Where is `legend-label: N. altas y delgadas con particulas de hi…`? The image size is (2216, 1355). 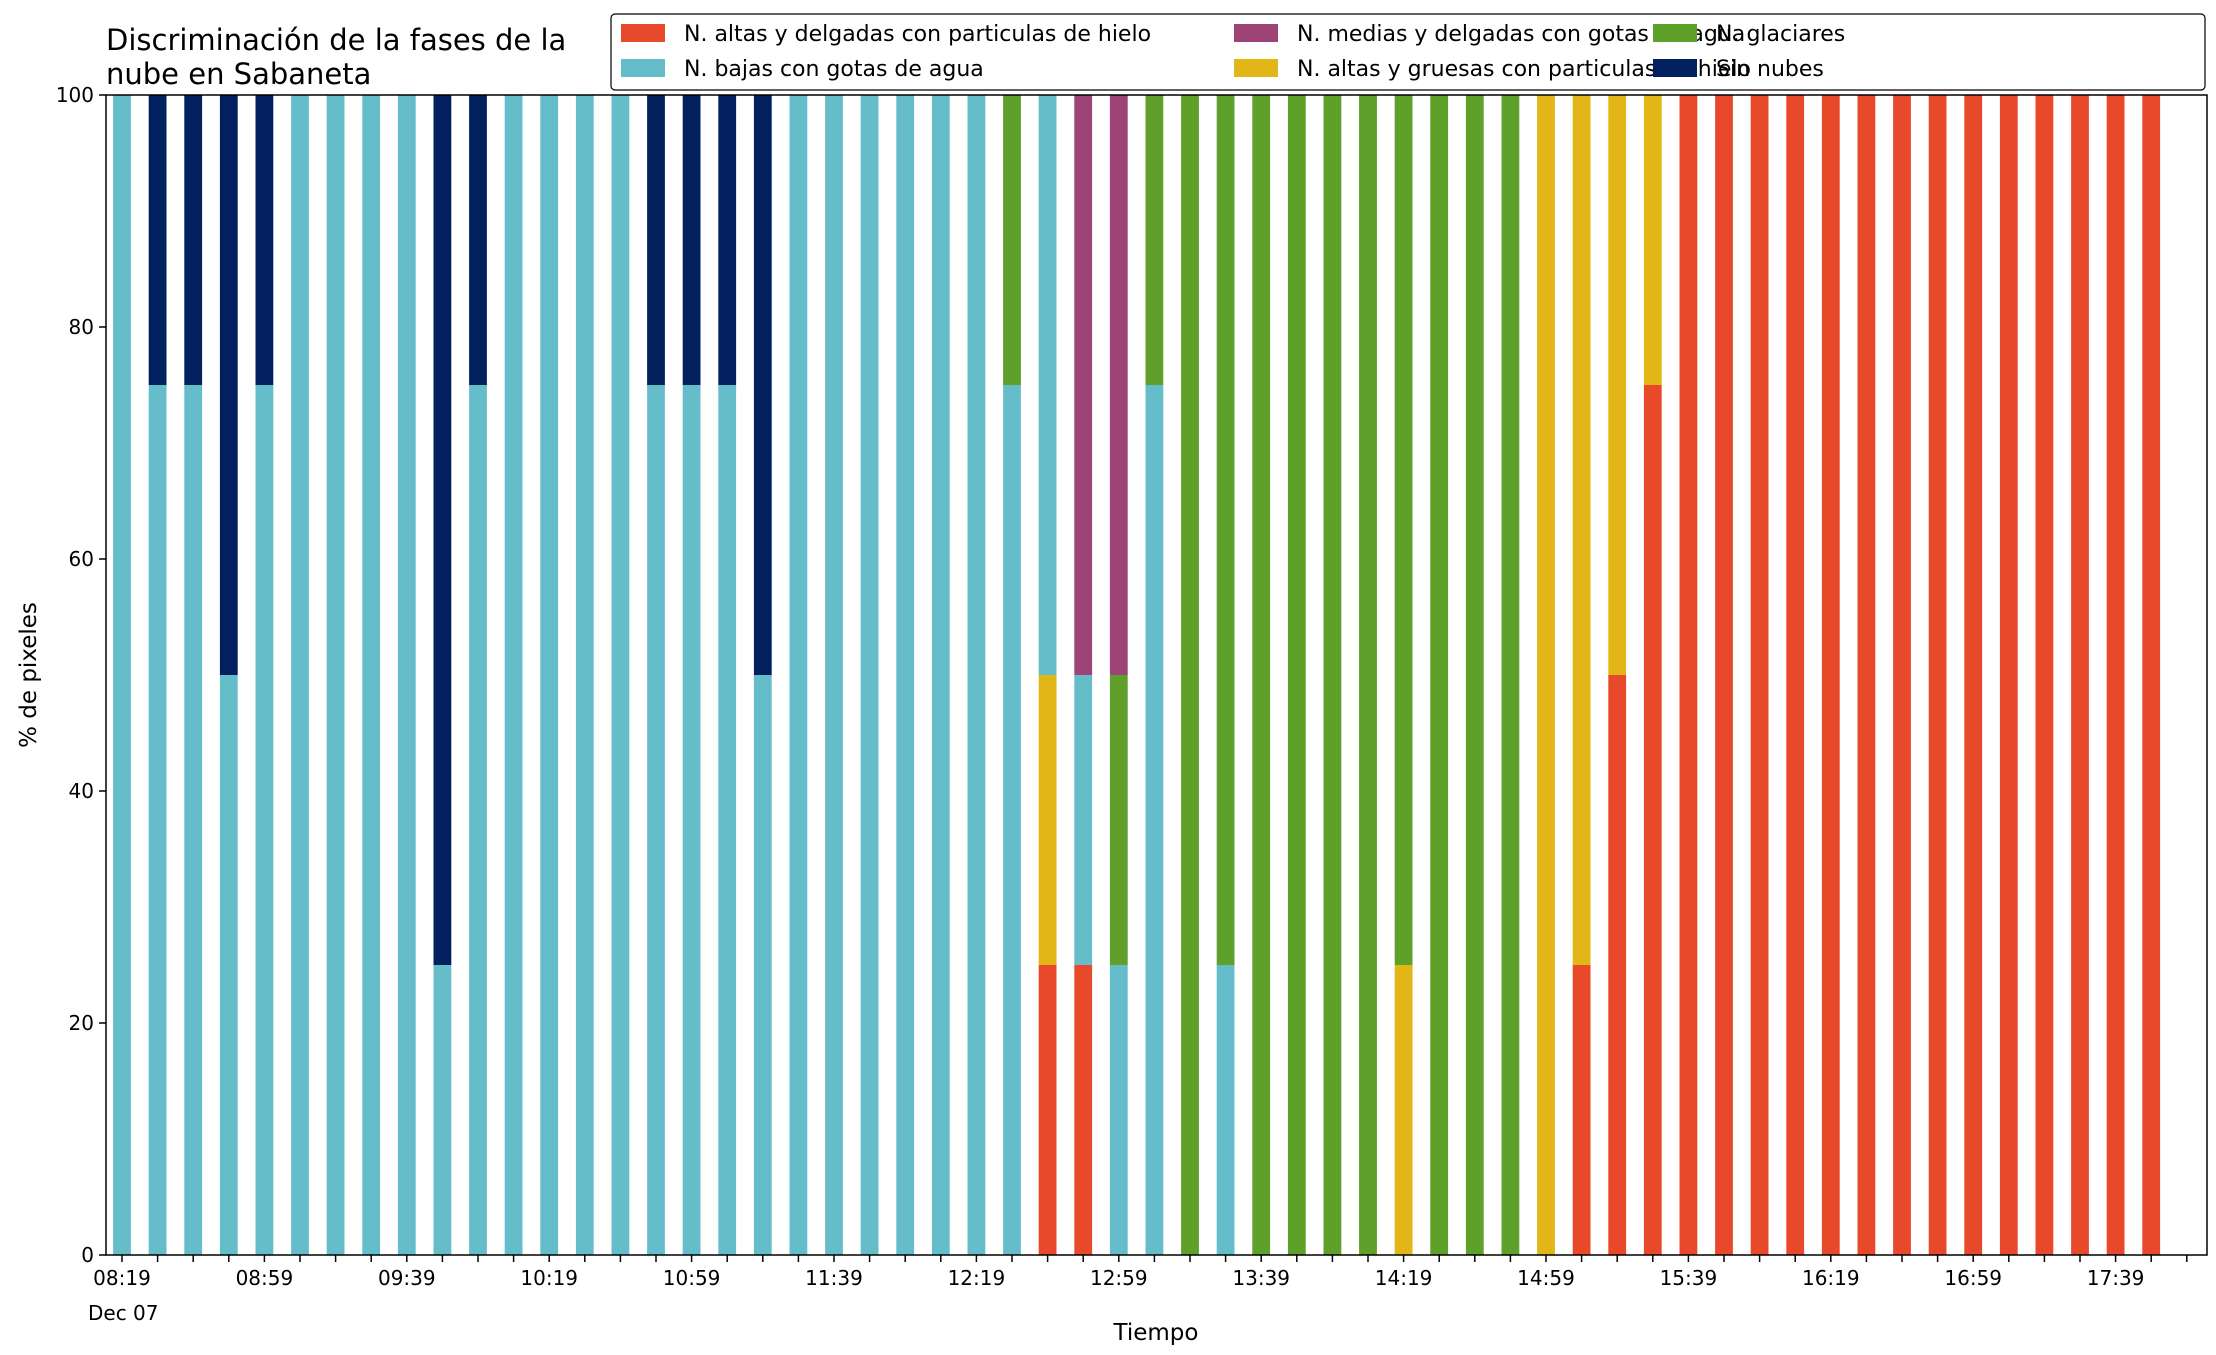 legend-label: N. altas y delgadas con particulas de hi… is located at coordinates (917, 34).